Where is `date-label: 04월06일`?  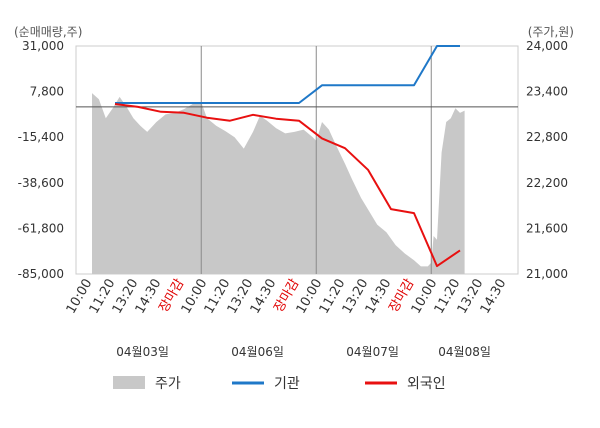
date-label: 04월06일 is located at coordinates (257, 352).